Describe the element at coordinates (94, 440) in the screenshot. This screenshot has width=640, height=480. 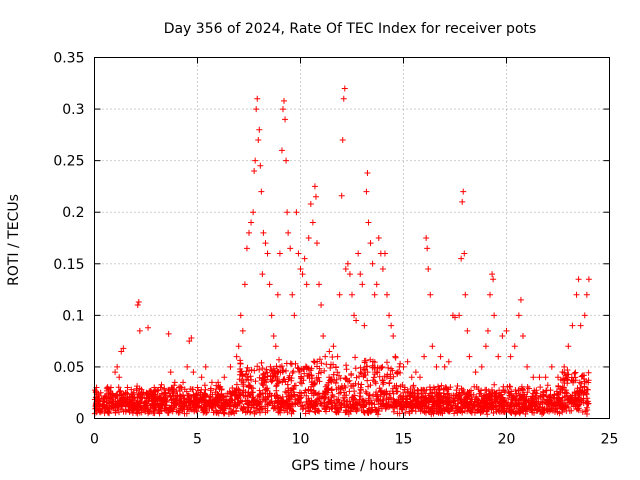
I see `x-tick-label: 0` at that location.